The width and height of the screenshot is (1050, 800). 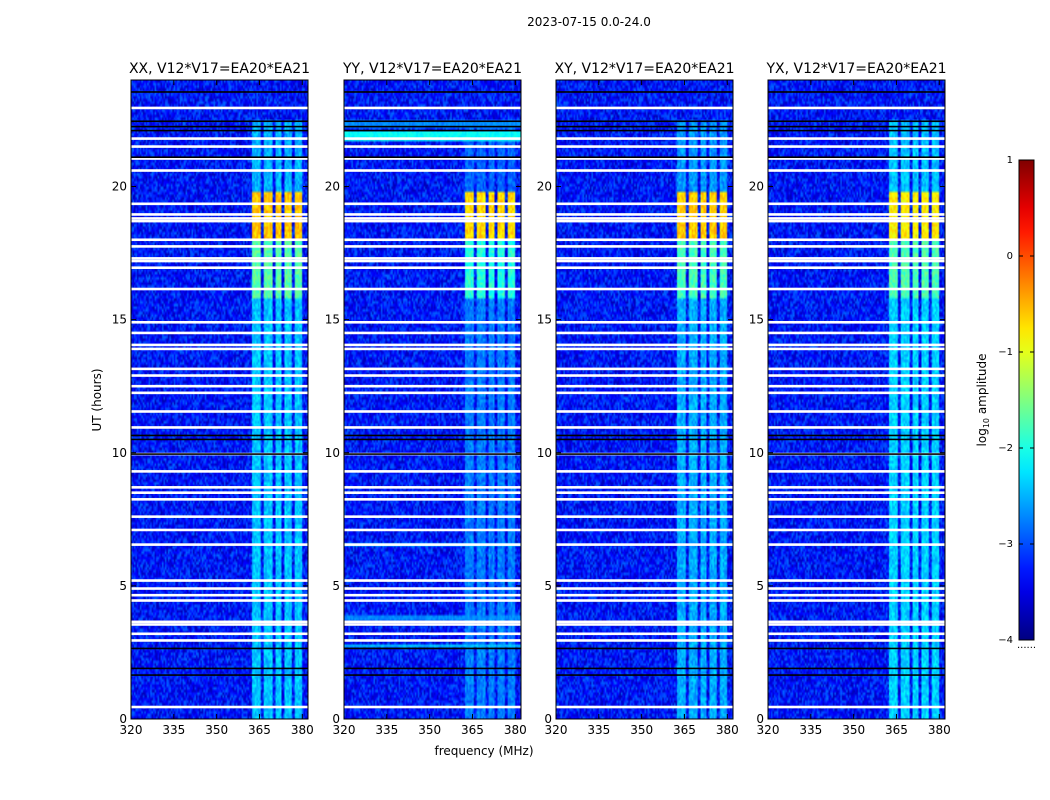 What do you see at coordinates (727, 730) in the screenshot?
I see `x-tick-label: 380` at bounding box center [727, 730].